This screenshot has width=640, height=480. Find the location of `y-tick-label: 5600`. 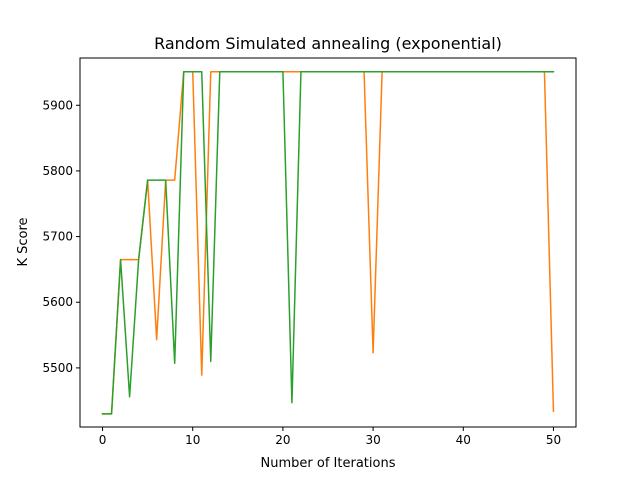

y-tick-label: 5600 is located at coordinates (57, 302).